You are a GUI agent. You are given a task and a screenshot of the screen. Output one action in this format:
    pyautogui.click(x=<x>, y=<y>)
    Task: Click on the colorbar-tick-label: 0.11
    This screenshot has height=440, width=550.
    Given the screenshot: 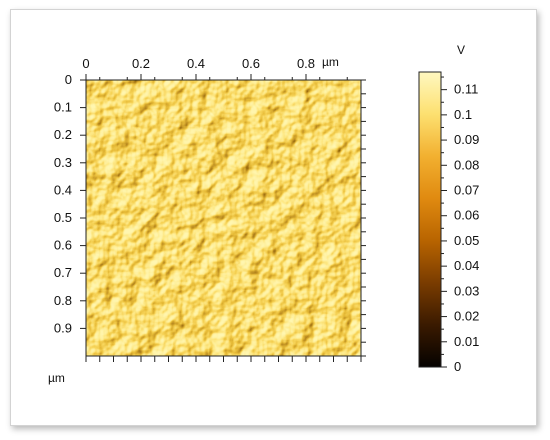 What is the action you would take?
    pyautogui.click(x=466, y=89)
    